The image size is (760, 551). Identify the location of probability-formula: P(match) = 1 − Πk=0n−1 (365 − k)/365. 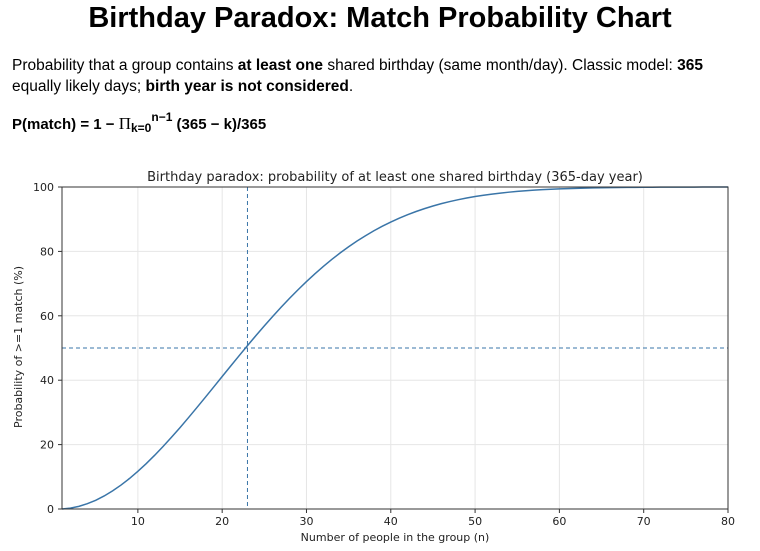
(139, 122).